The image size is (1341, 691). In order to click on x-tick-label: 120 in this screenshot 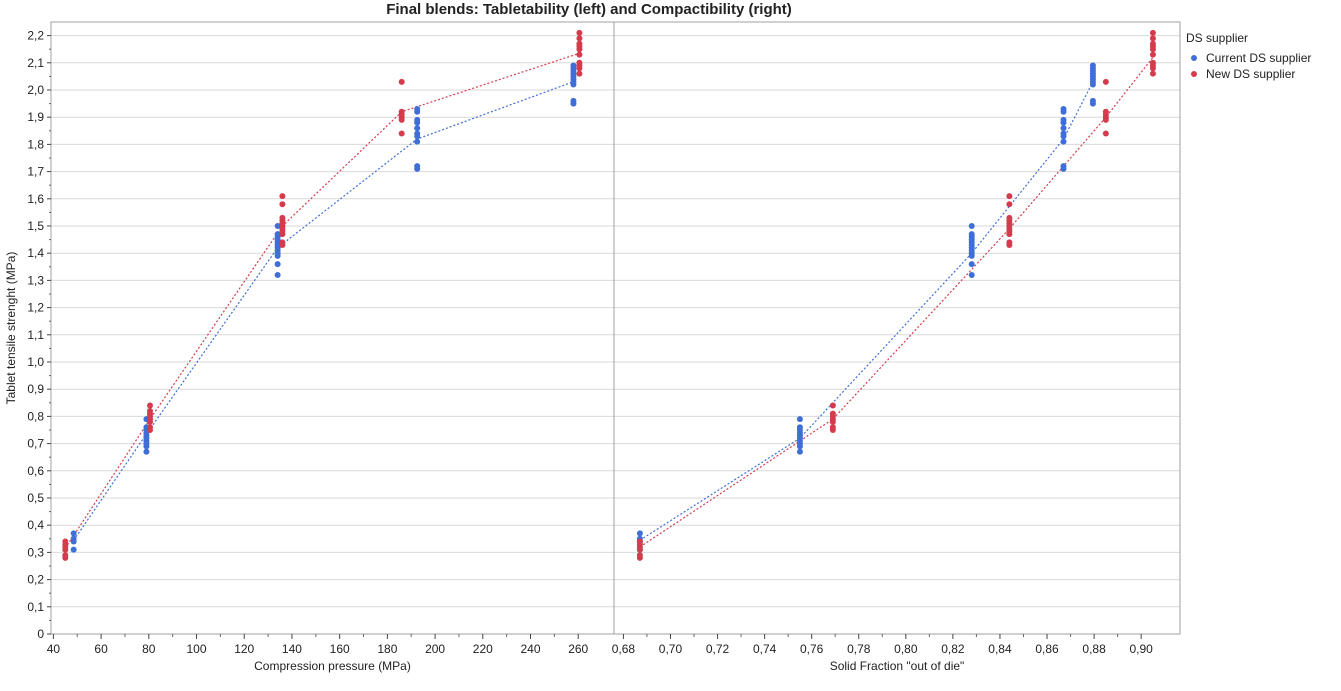, I will do `click(244, 649)`.